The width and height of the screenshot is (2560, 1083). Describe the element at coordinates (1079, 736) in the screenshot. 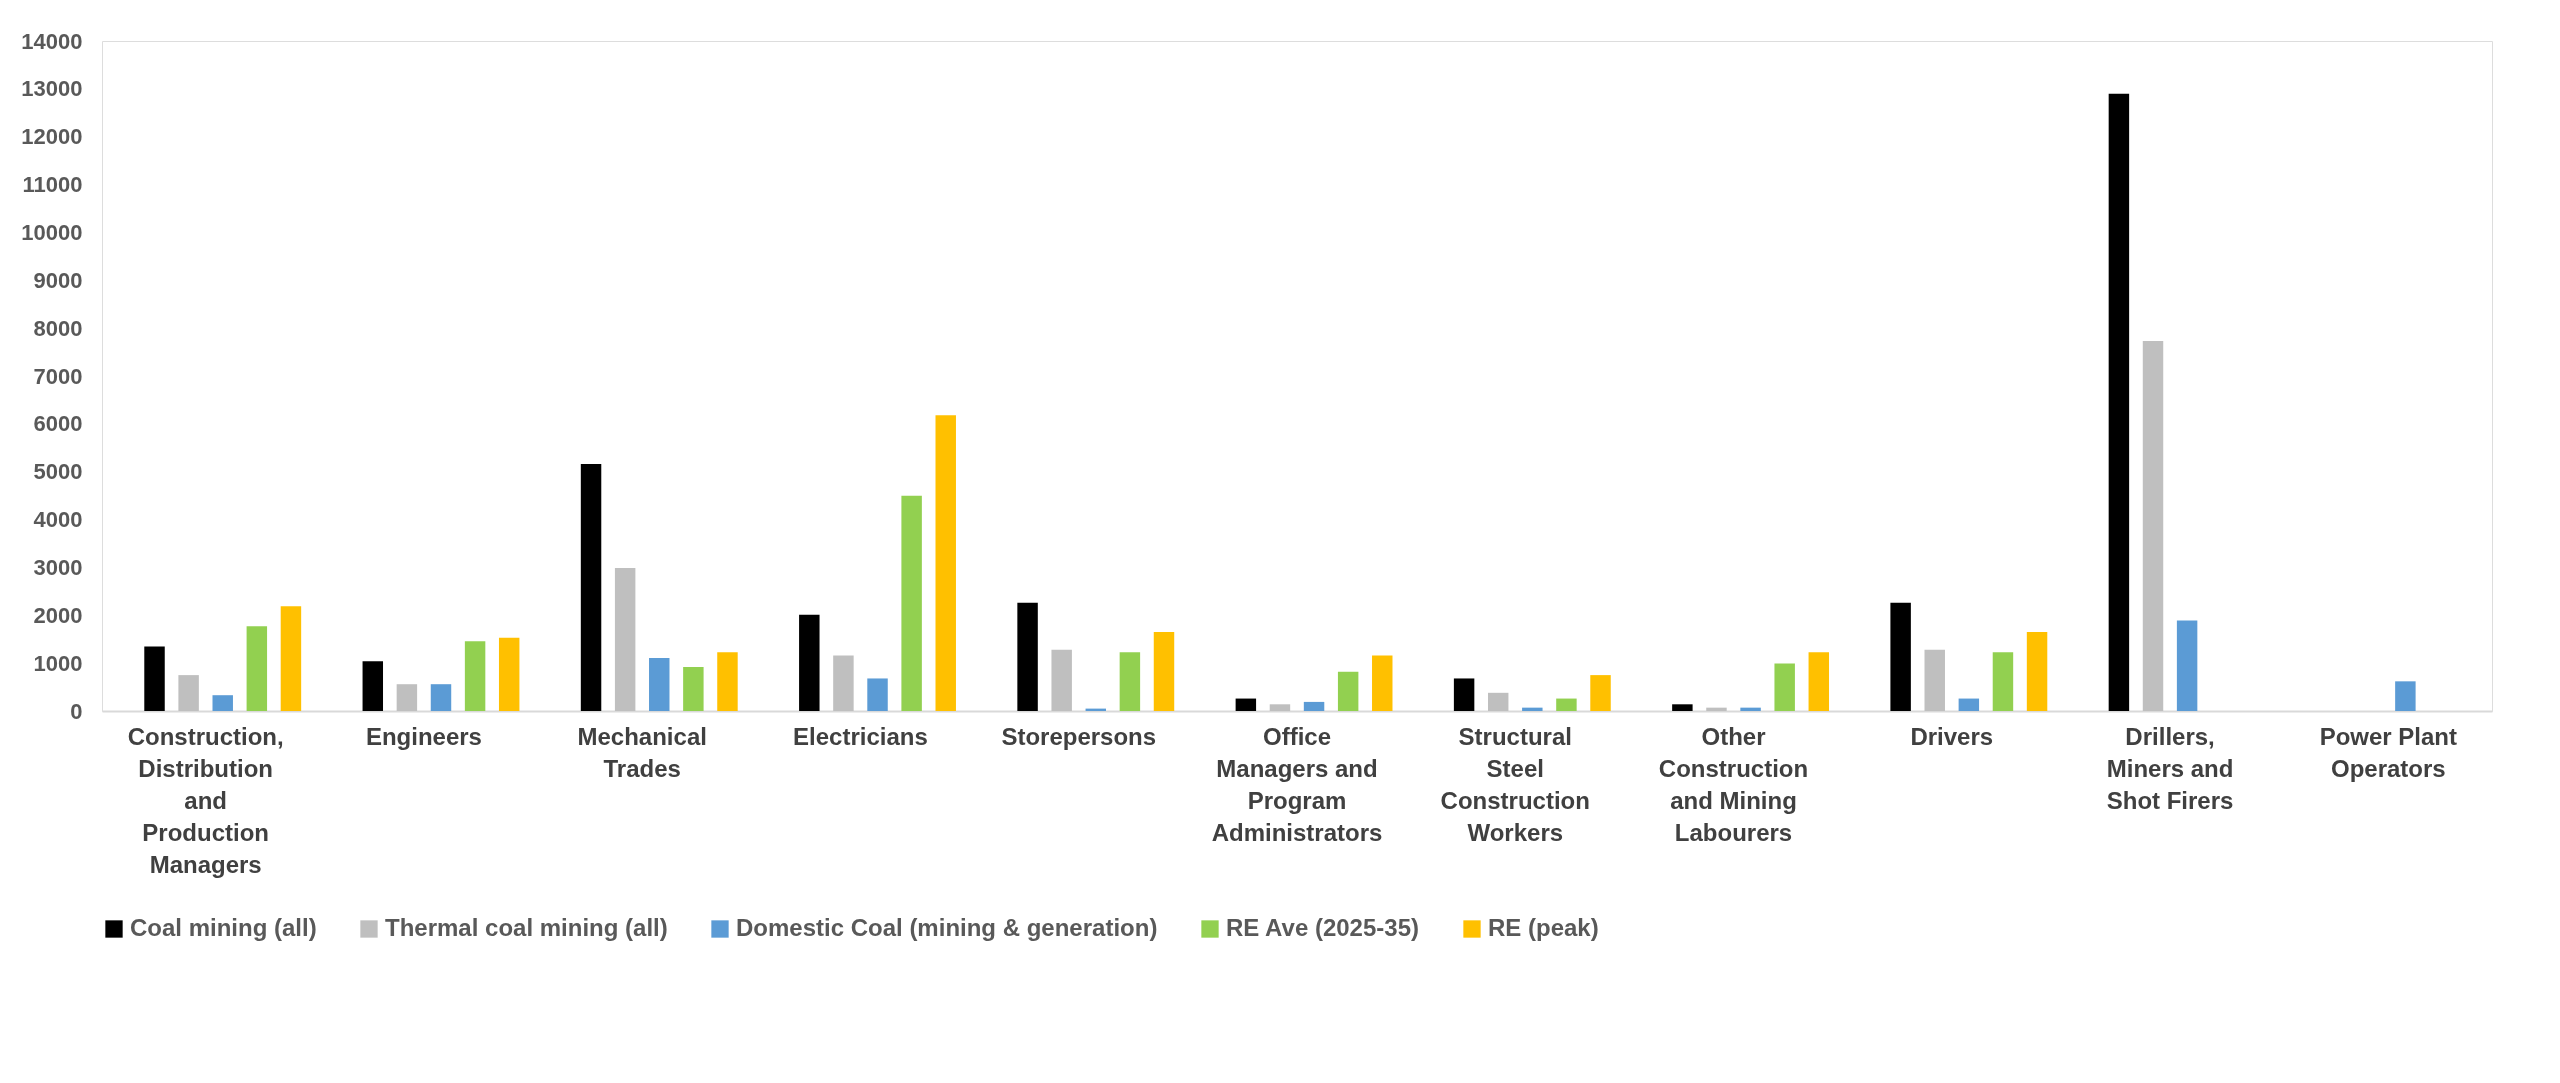

I see `x-tick-label: Storepersons` at that location.